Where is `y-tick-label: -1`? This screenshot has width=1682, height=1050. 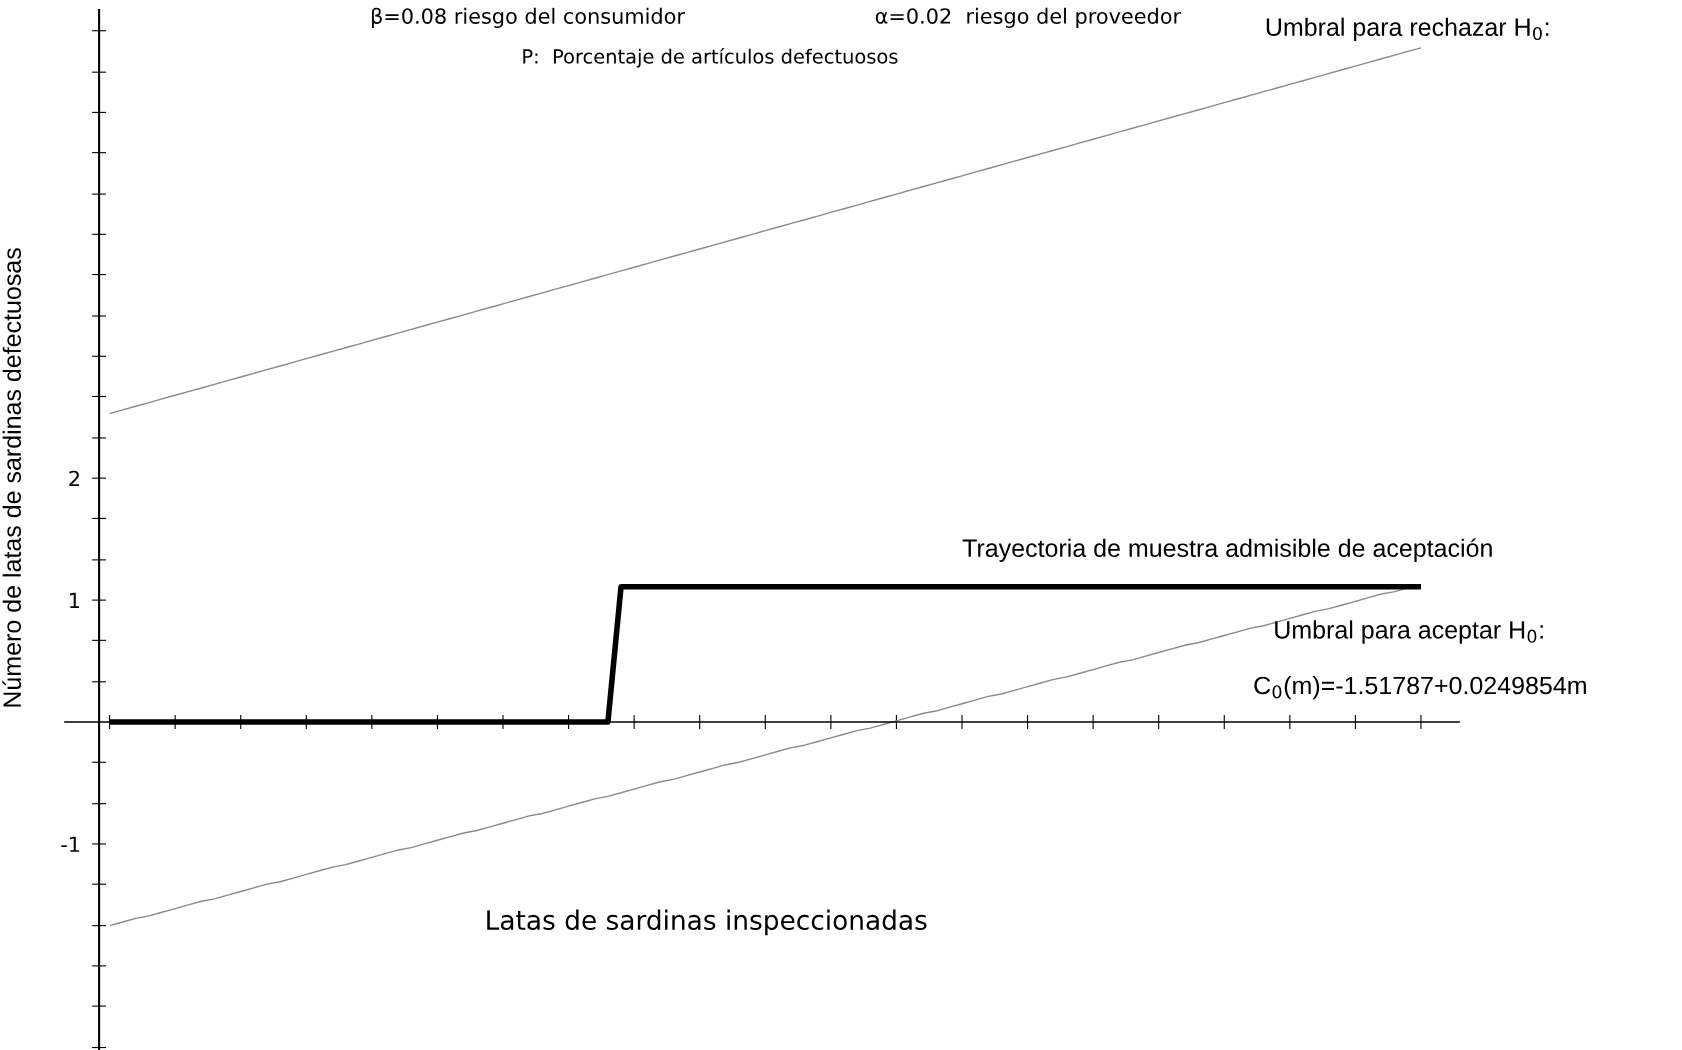
y-tick-label: -1 is located at coordinates (70, 844).